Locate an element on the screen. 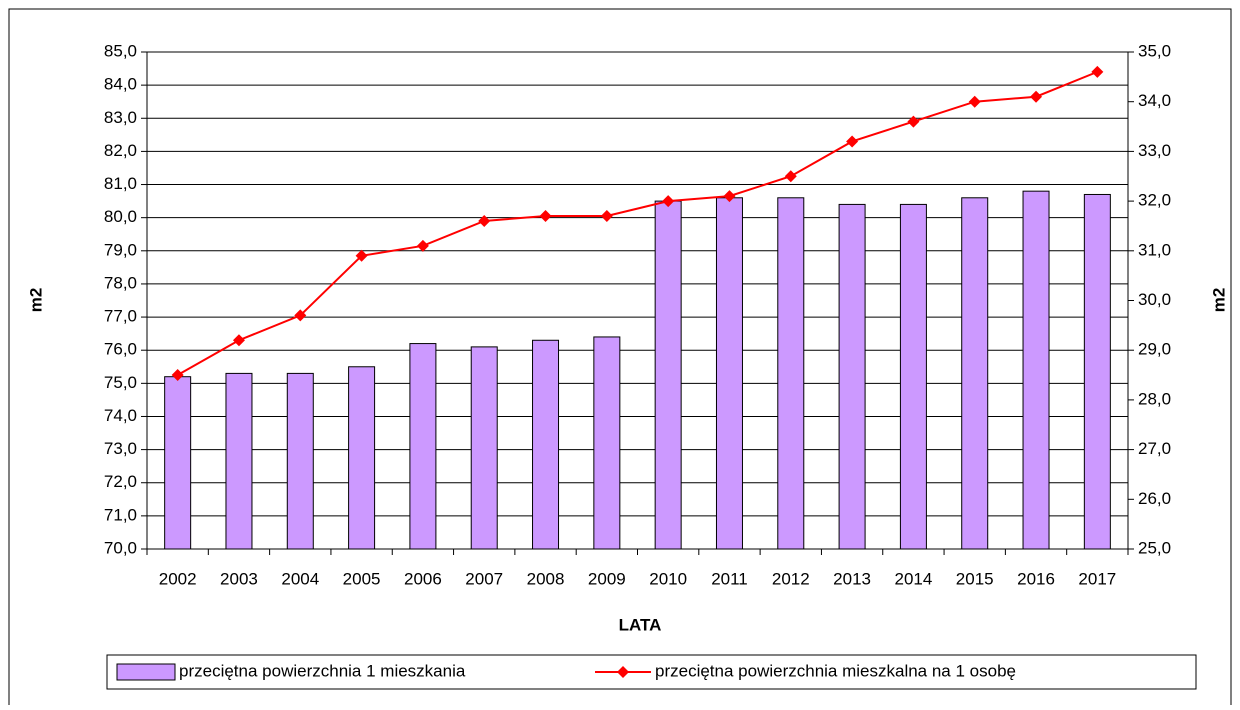  legend-label: przeciętna powierzchnia 1 mieszkania is located at coordinates (322, 670).